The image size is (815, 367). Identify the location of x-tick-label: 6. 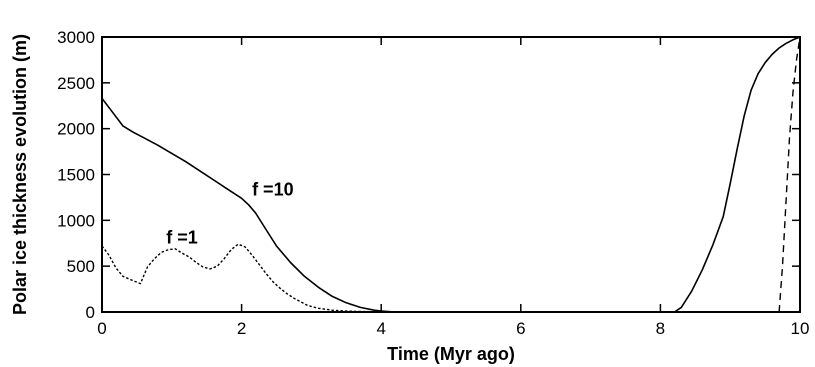
(520, 328).